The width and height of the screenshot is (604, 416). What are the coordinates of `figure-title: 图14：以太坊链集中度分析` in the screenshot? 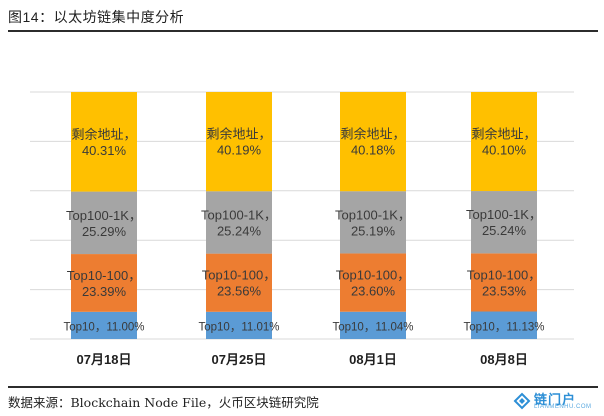 It's located at (96, 17).